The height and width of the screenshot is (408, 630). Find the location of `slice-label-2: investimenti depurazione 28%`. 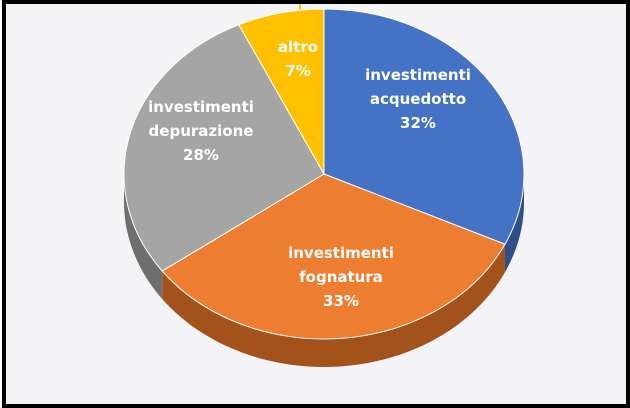

slice-label-2: investimenti depurazione 28% is located at coordinates (201, 131).